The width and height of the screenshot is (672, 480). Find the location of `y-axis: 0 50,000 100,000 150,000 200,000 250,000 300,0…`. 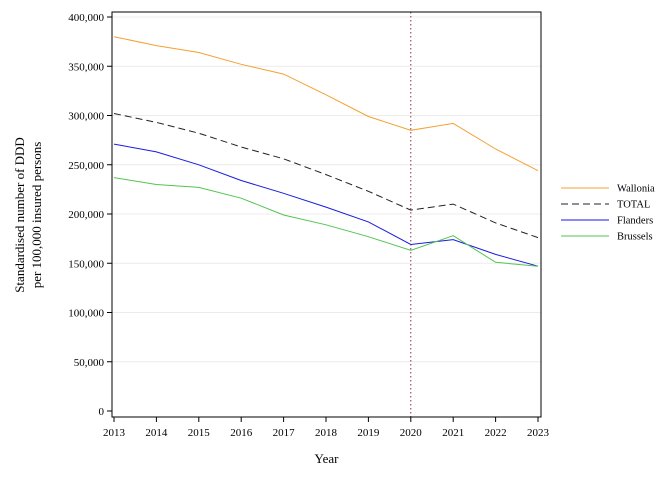

y-axis: 0 50,000 100,000 150,000 200,000 250,000 300,0… is located at coordinates (90, 215).